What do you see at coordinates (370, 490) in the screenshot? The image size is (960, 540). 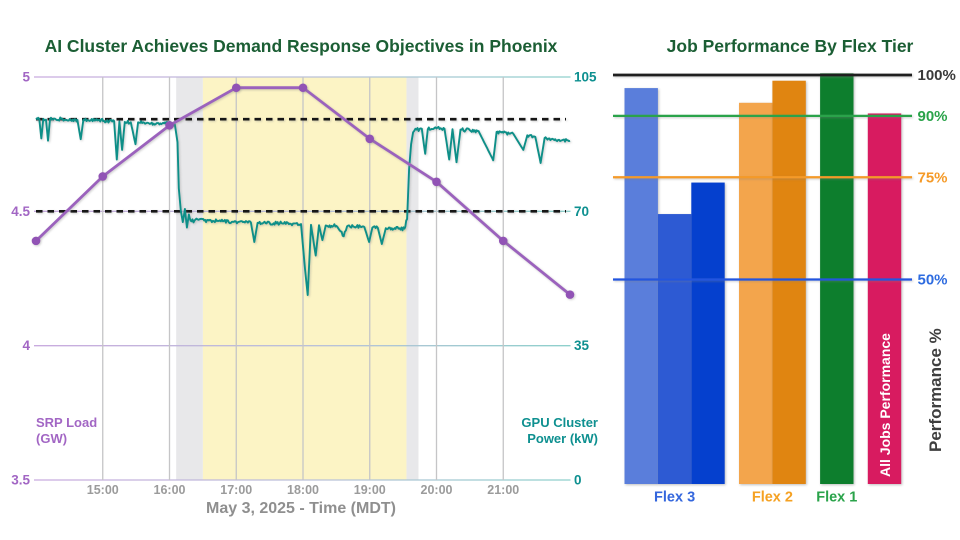 I see `time-tick: 19:00` at bounding box center [370, 490].